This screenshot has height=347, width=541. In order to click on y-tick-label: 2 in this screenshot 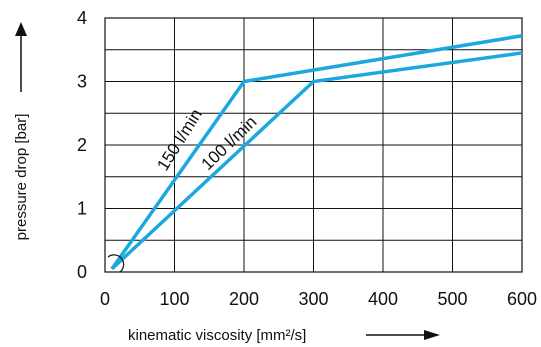, I will do `click(82, 145)`.